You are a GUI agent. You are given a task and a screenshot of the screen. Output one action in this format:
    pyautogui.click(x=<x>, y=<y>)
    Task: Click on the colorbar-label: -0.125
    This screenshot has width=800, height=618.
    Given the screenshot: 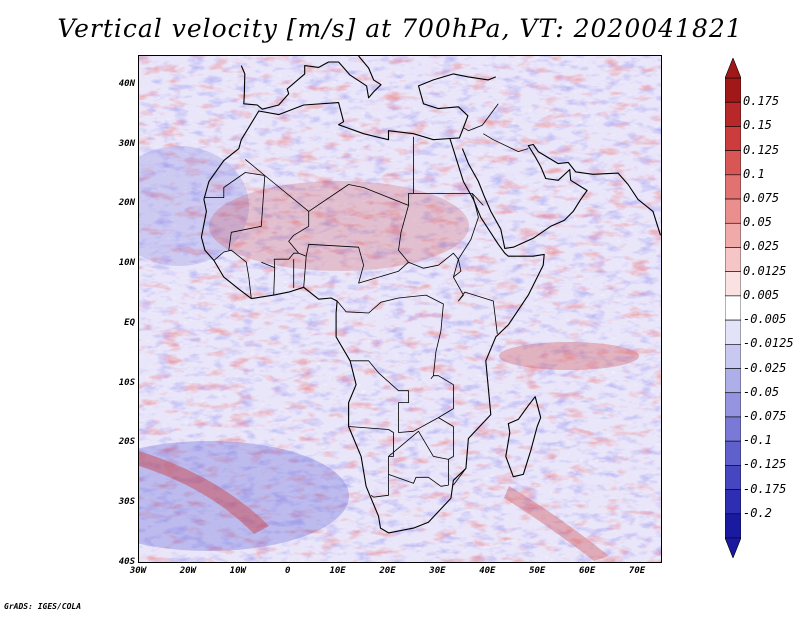 What is the action you would take?
    pyautogui.click(x=765, y=464)
    